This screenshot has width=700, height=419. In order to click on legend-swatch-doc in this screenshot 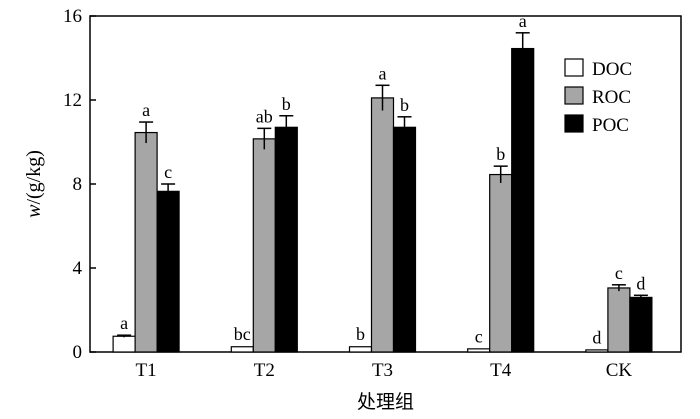, I will do `click(574, 67)`.